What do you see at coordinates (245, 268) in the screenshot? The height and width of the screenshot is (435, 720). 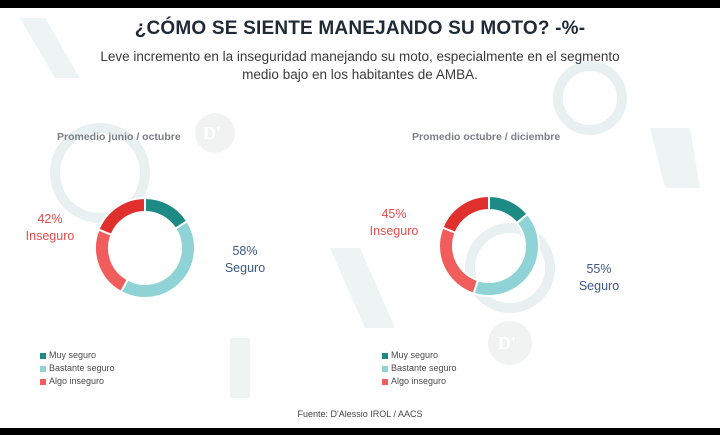 I see `chart-1-seguro-text: Seguro` at bounding box center [245, 268].